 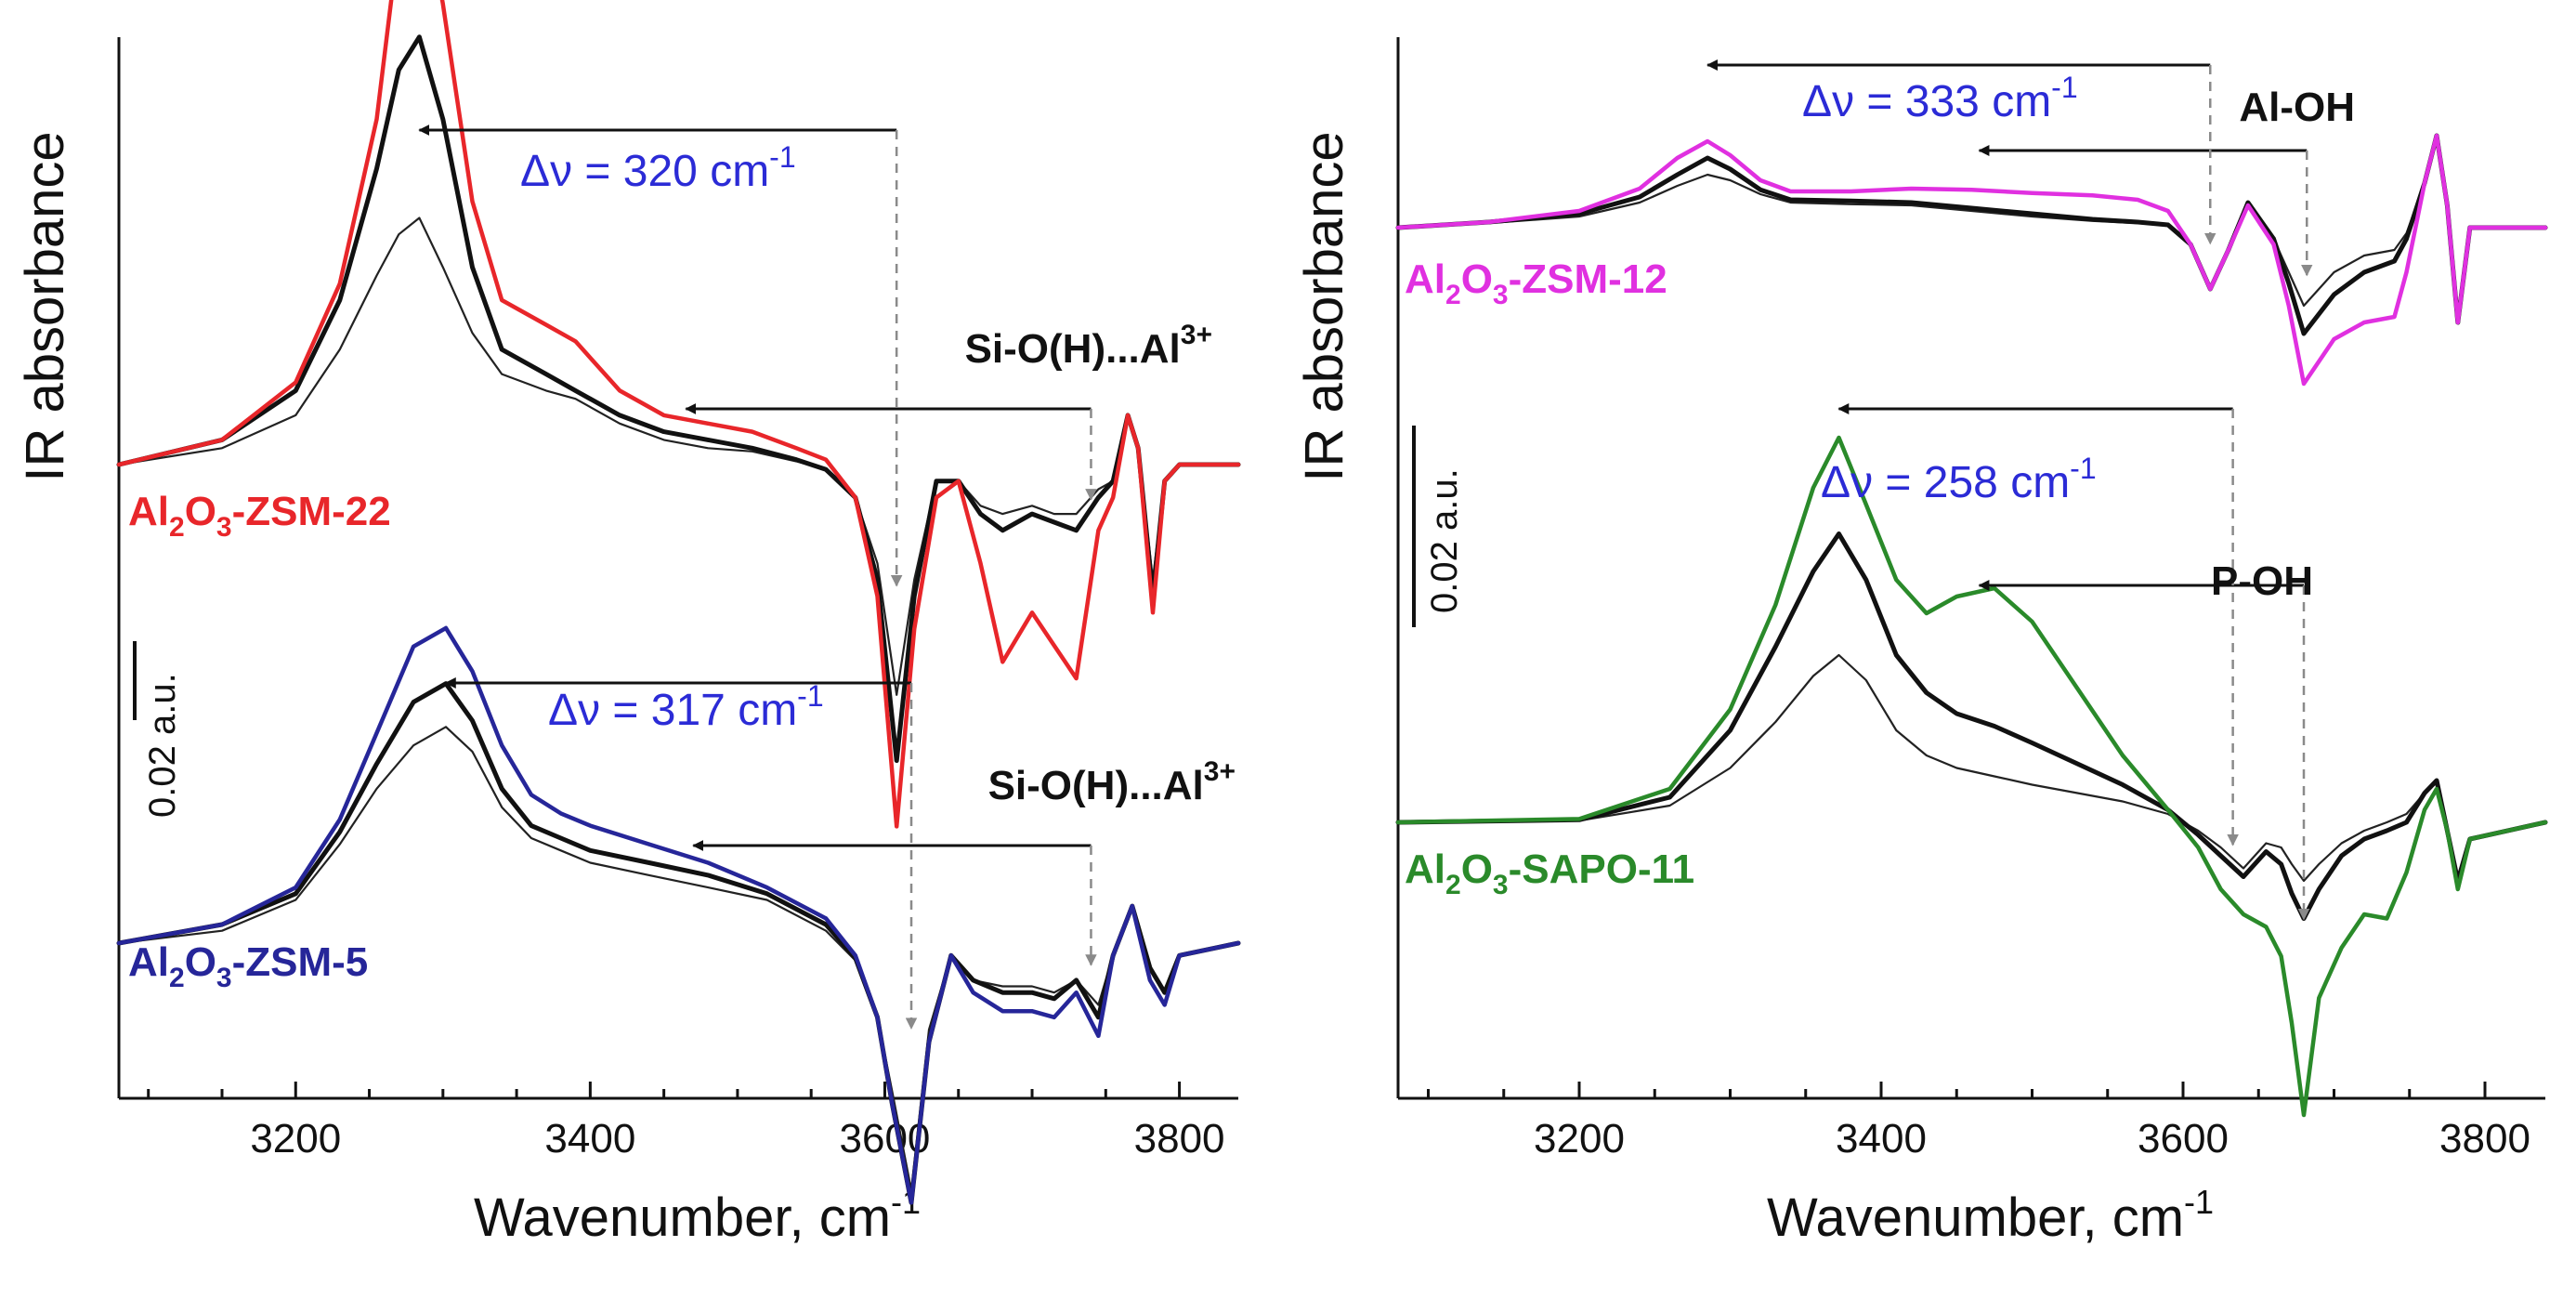 What do you see at coordinates (1549, 873) in the screenshot?
I see `sample-label: Al2O3-SAPO-11` at bounding box center [1549, 873].